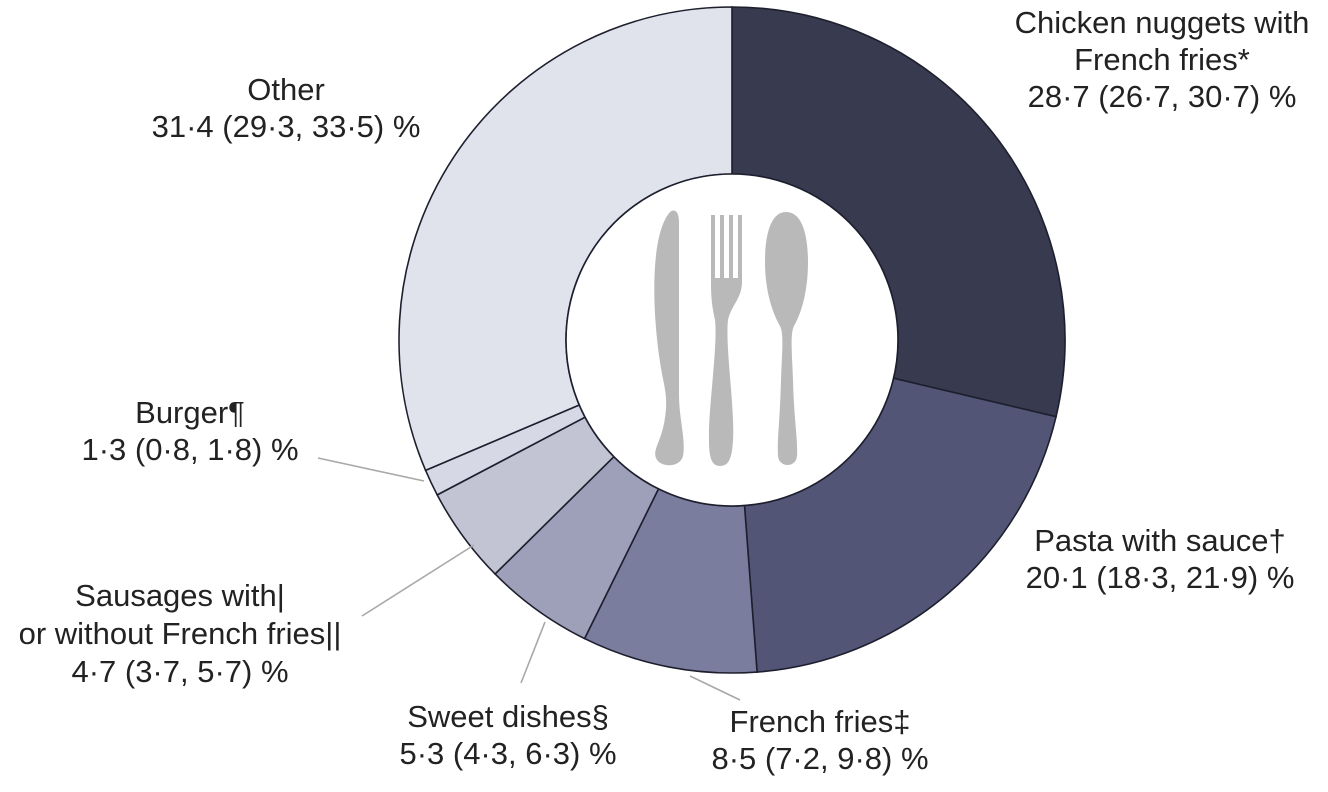 The image size is (1328, 792). Describe the element at coordinates (507, 735) in the screenshot. I see `slice-label-sweet-dishes: Sweet dishes§ 5·3 (4·3, 6·3) %` at that location.